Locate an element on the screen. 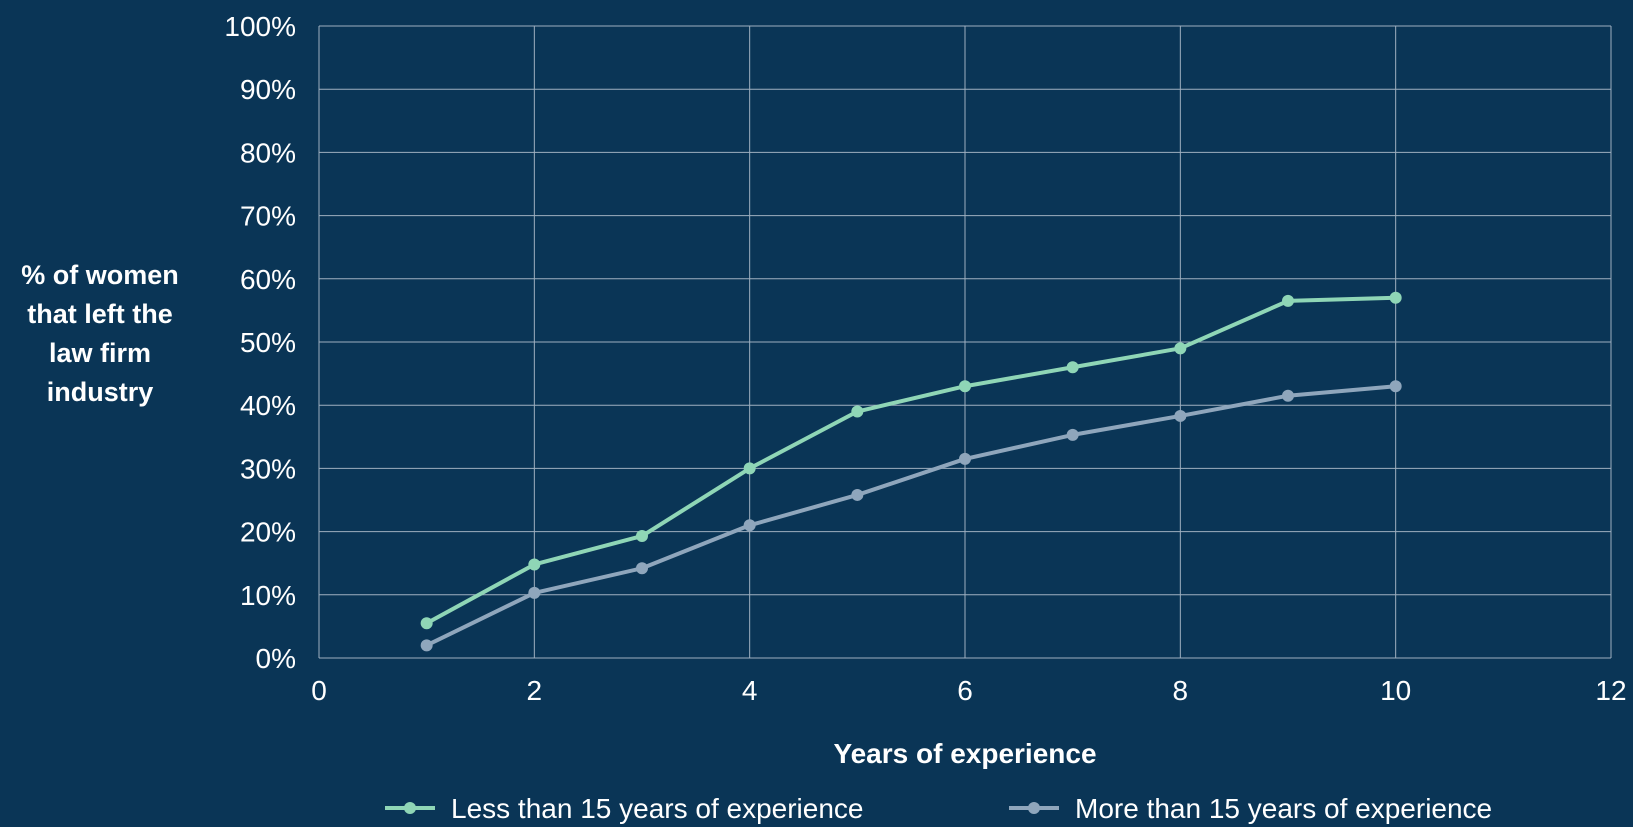 The image size is (1633, 827). y-tick-label: 0% is located at coordinates (276, 658).